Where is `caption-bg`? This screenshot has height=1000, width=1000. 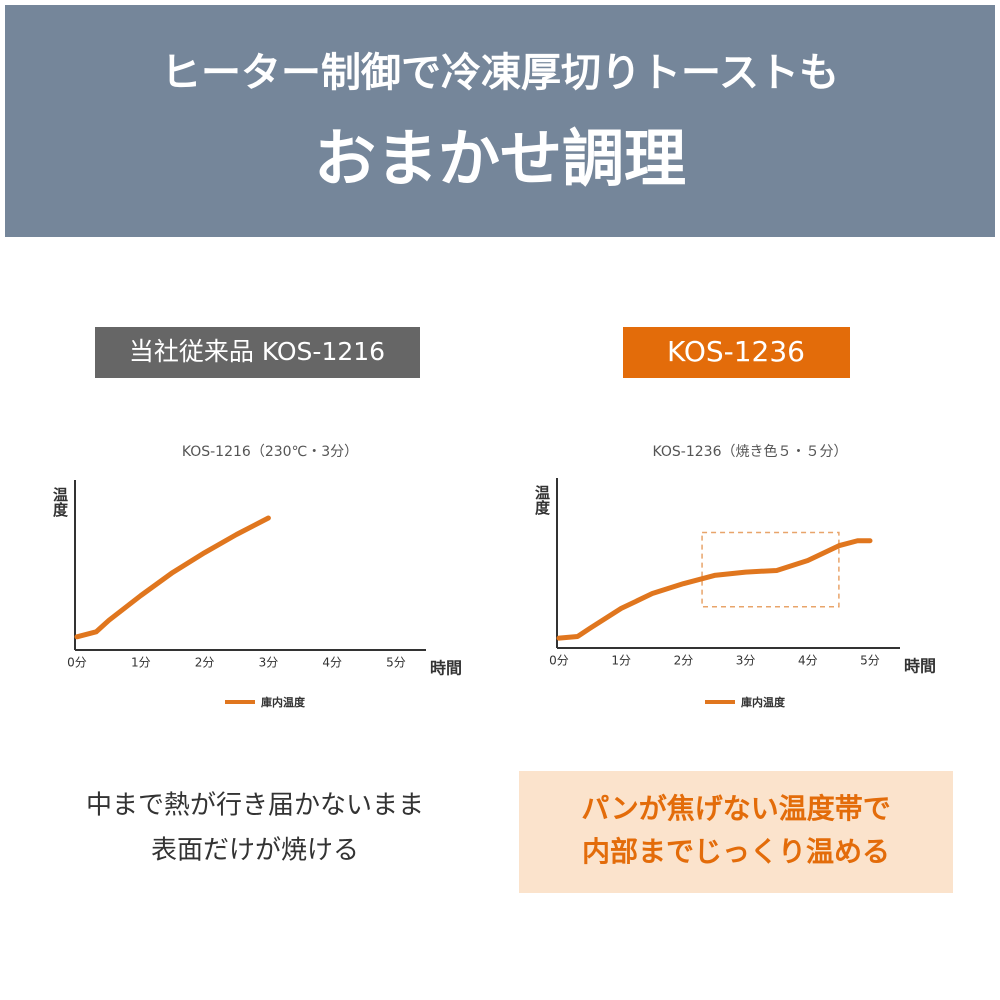 caption-bg is located at coordinates (736, 832).